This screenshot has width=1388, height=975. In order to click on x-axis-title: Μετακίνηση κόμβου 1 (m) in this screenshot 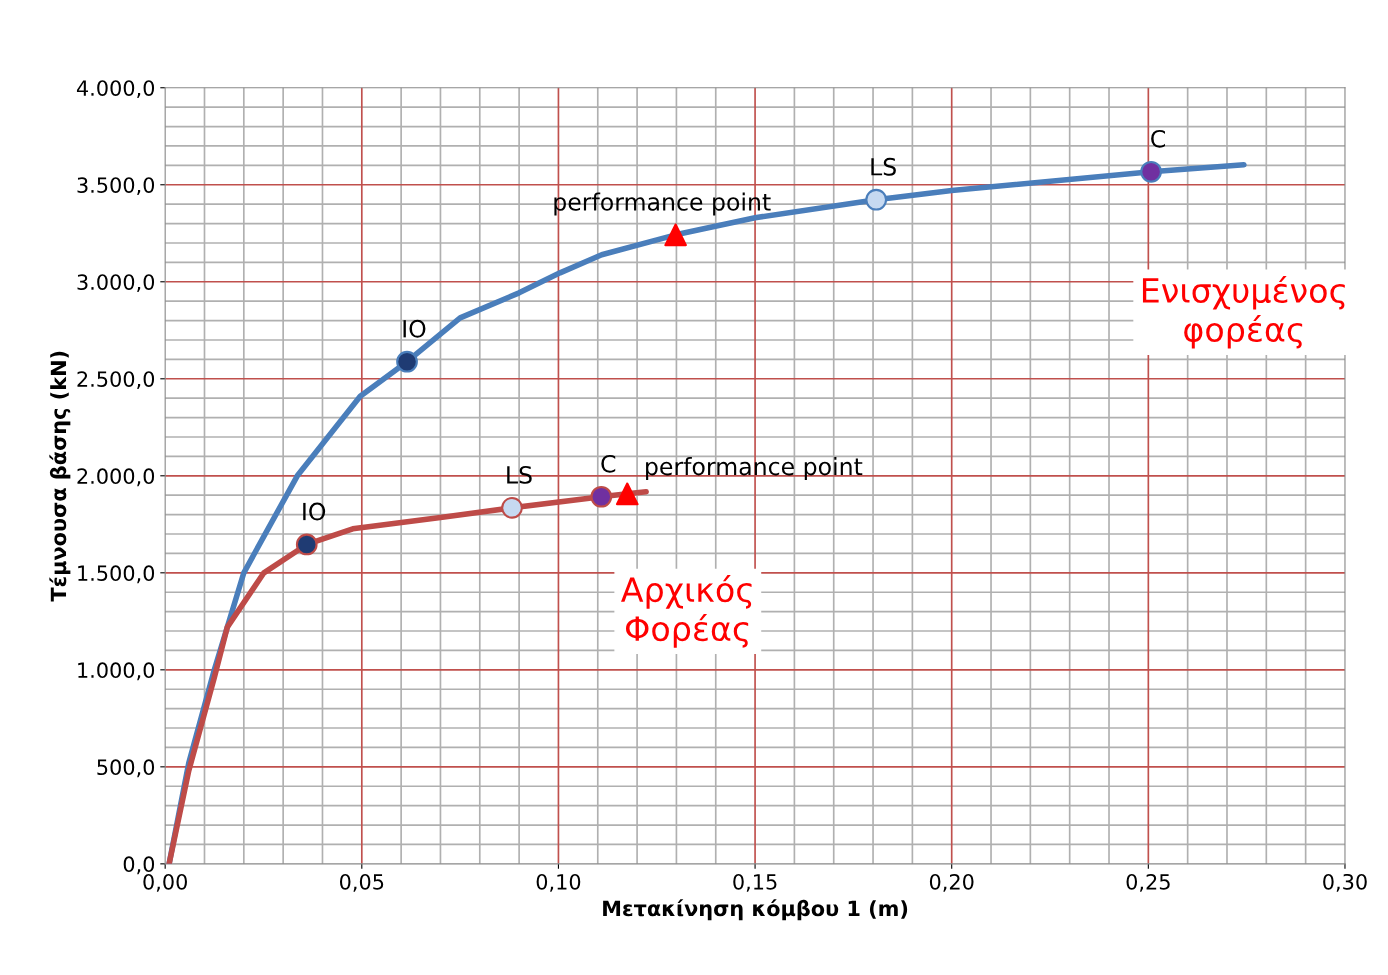, I will do `click(755, 910)`.